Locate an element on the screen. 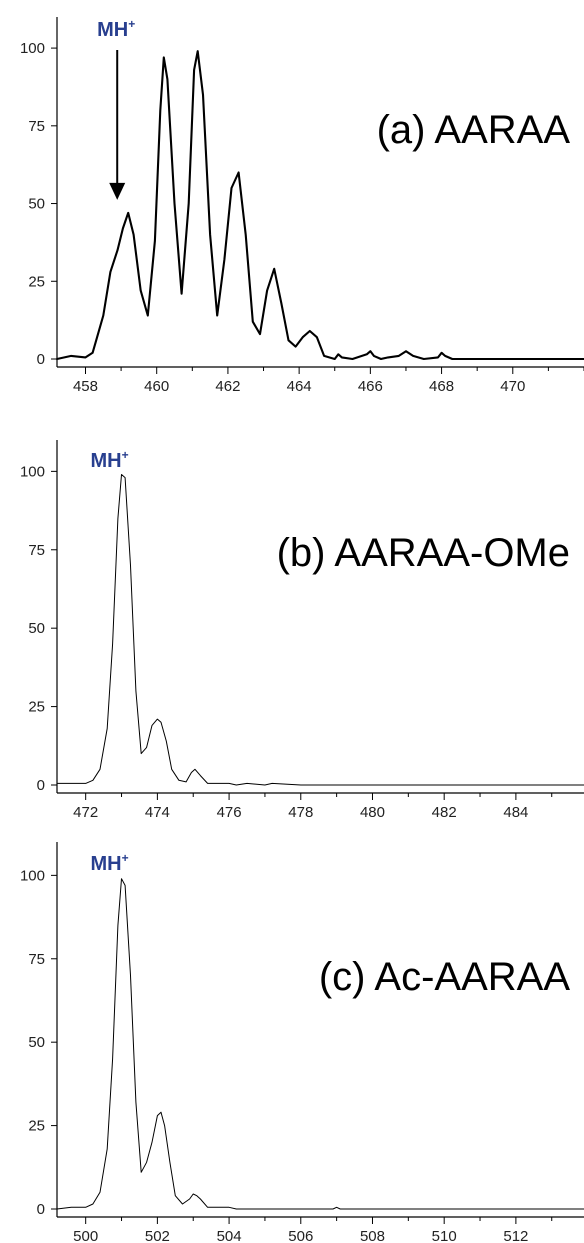 The image size is (584, 1243). panel-c-mh-annotation: MH+ is located at coordinates (109, 863).